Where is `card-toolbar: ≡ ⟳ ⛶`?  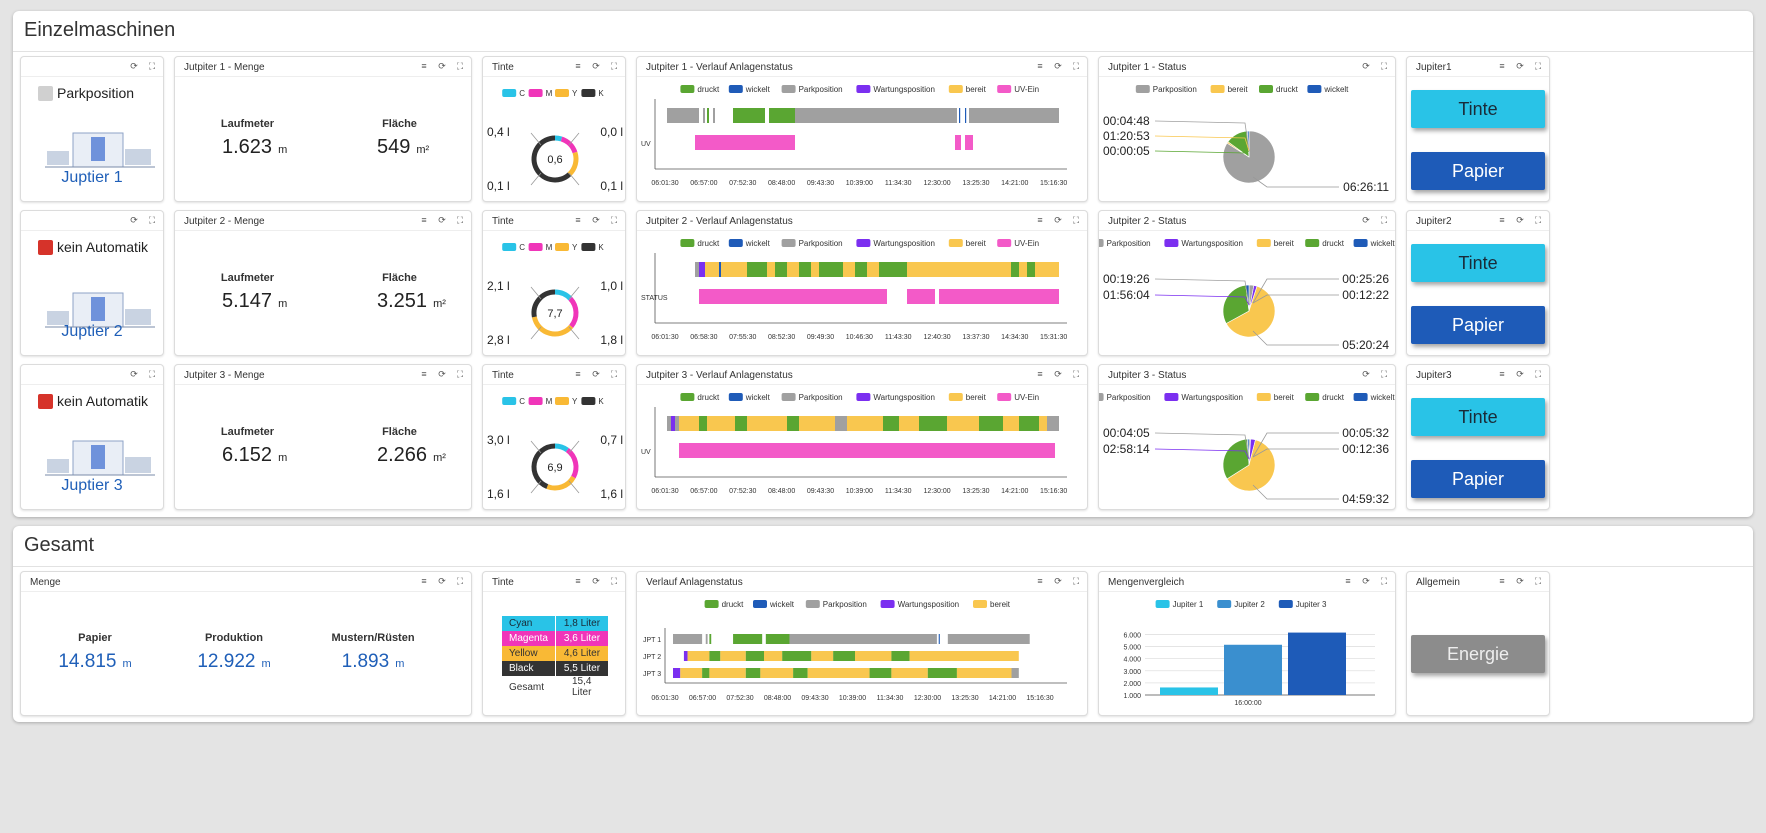
card-toolbar: ≡ ⟳ ⛶ is located at coordinates (1520, 220).